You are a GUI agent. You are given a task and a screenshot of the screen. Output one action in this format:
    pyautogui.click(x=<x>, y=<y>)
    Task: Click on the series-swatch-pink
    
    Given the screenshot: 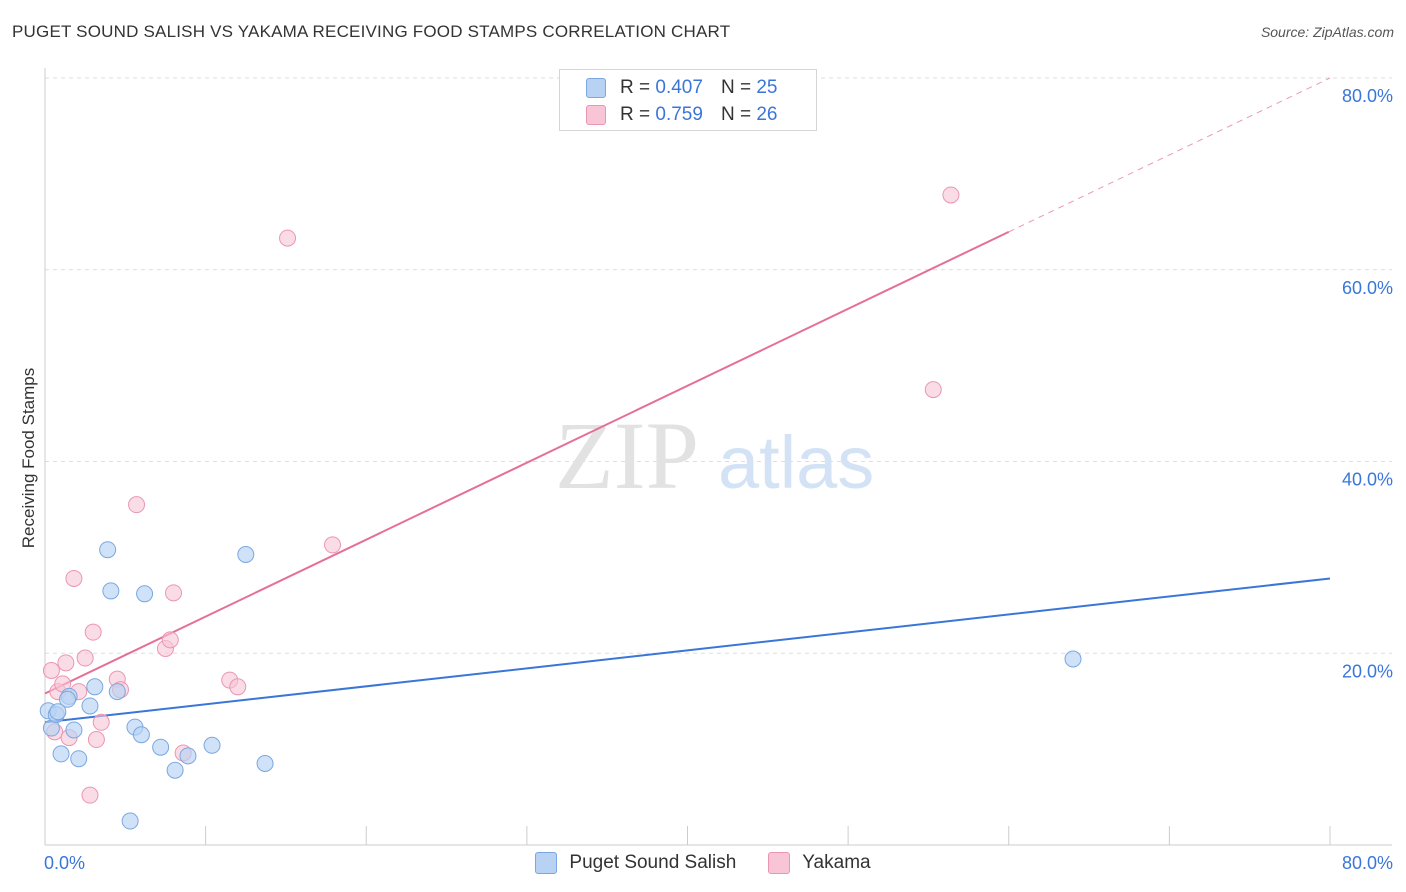 What is the action you would take?
    pyautogui.click(x=779, y=863)
    